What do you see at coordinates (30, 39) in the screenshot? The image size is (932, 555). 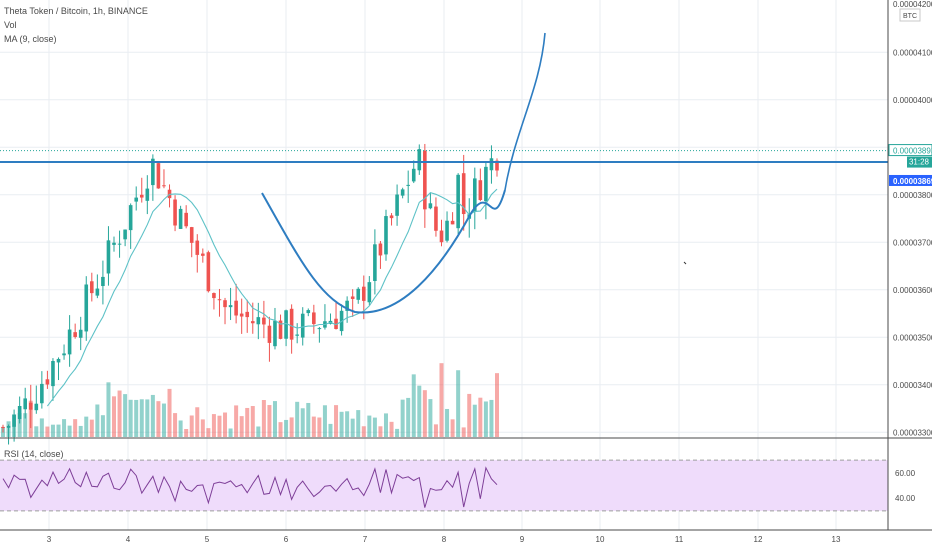 I see `ma-label: MA (9, close)` at bounding box center [30, 39].